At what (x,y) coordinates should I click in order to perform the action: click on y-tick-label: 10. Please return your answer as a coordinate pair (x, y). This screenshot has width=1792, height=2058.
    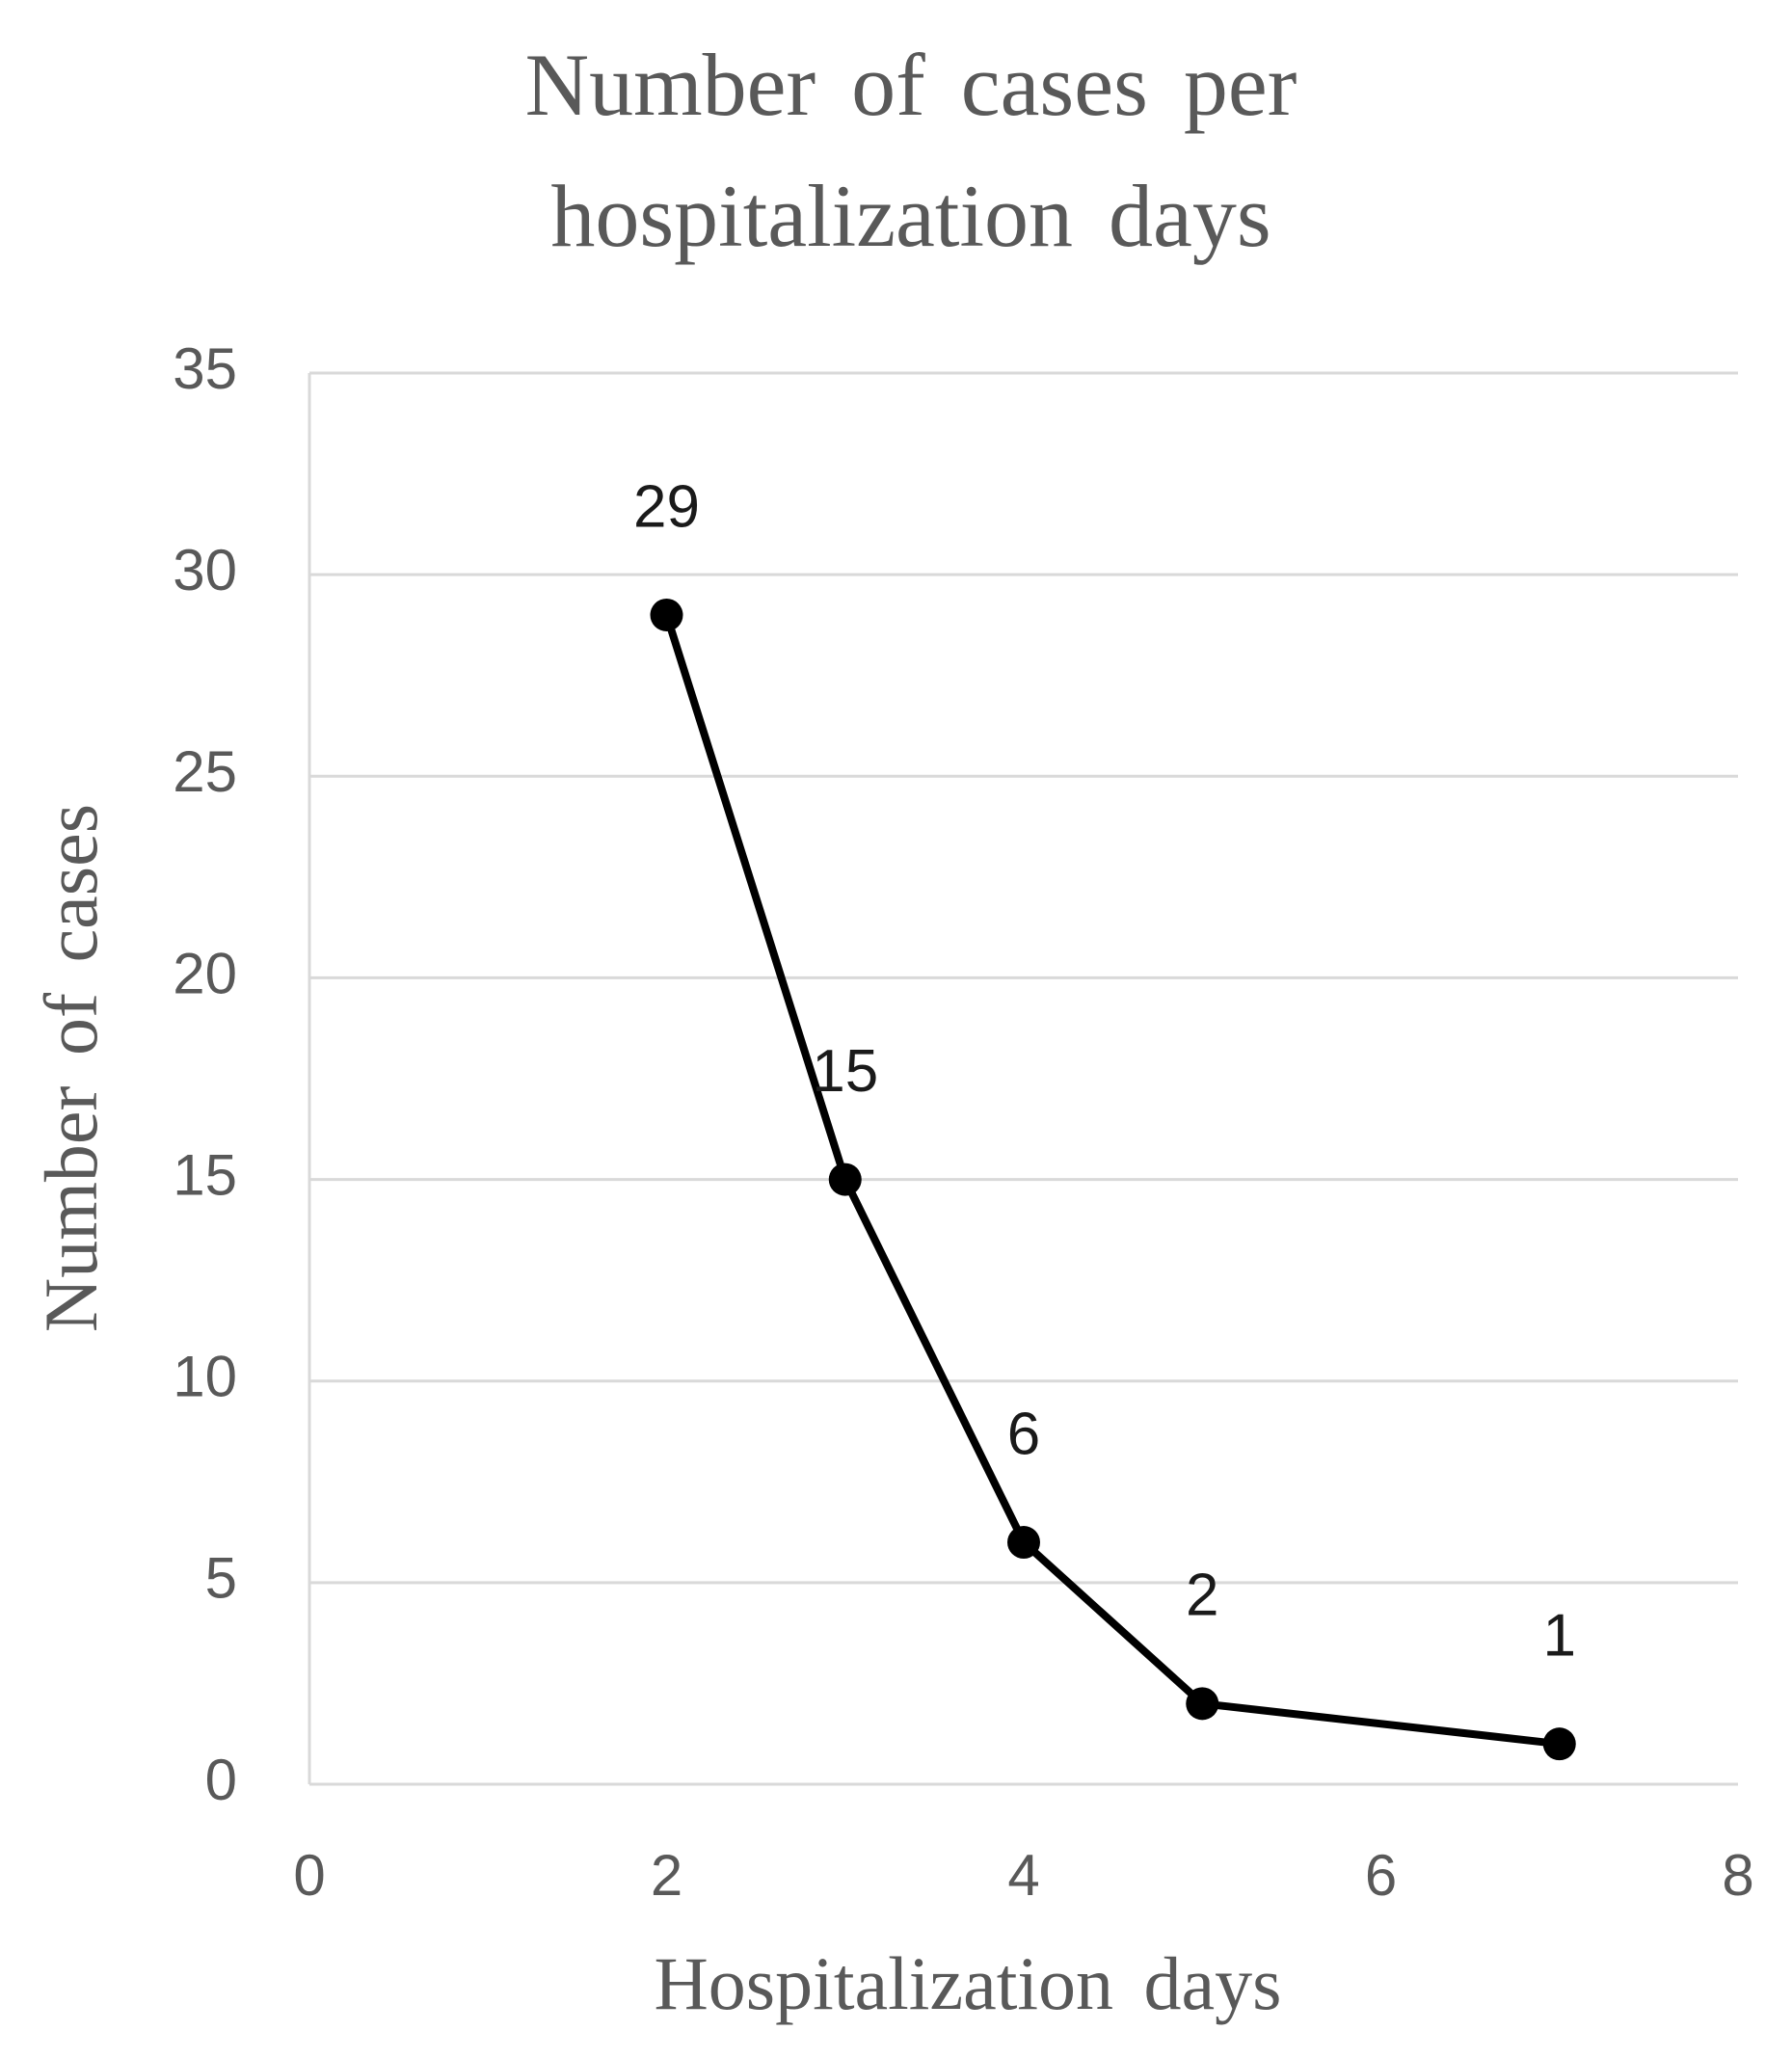
    Looking at the image, I should click on (205, 1377).